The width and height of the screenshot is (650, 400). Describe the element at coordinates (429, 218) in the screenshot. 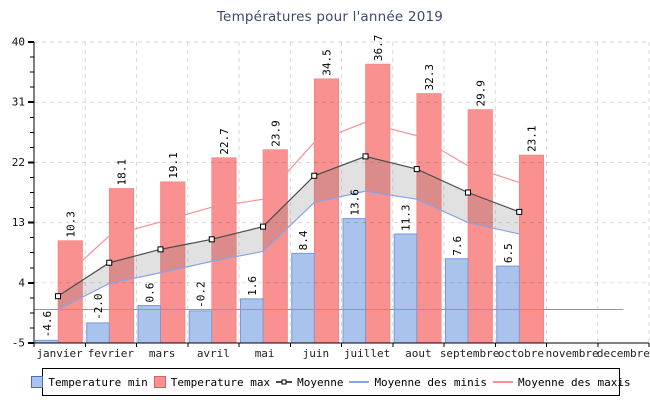

I see `bar-max-aout` at that location.